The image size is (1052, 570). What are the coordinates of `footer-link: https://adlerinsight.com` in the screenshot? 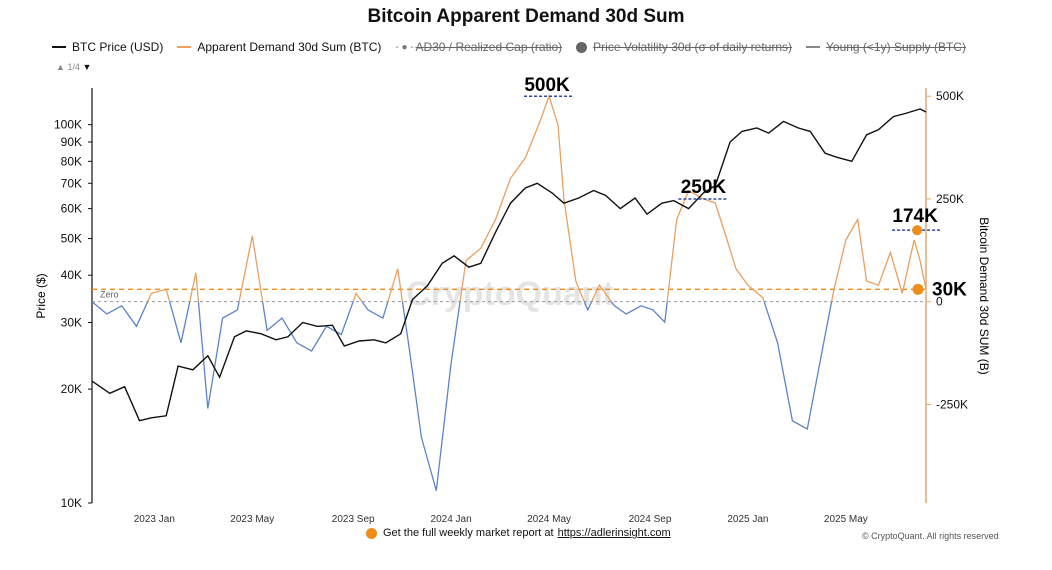 It's located at (614, 533).